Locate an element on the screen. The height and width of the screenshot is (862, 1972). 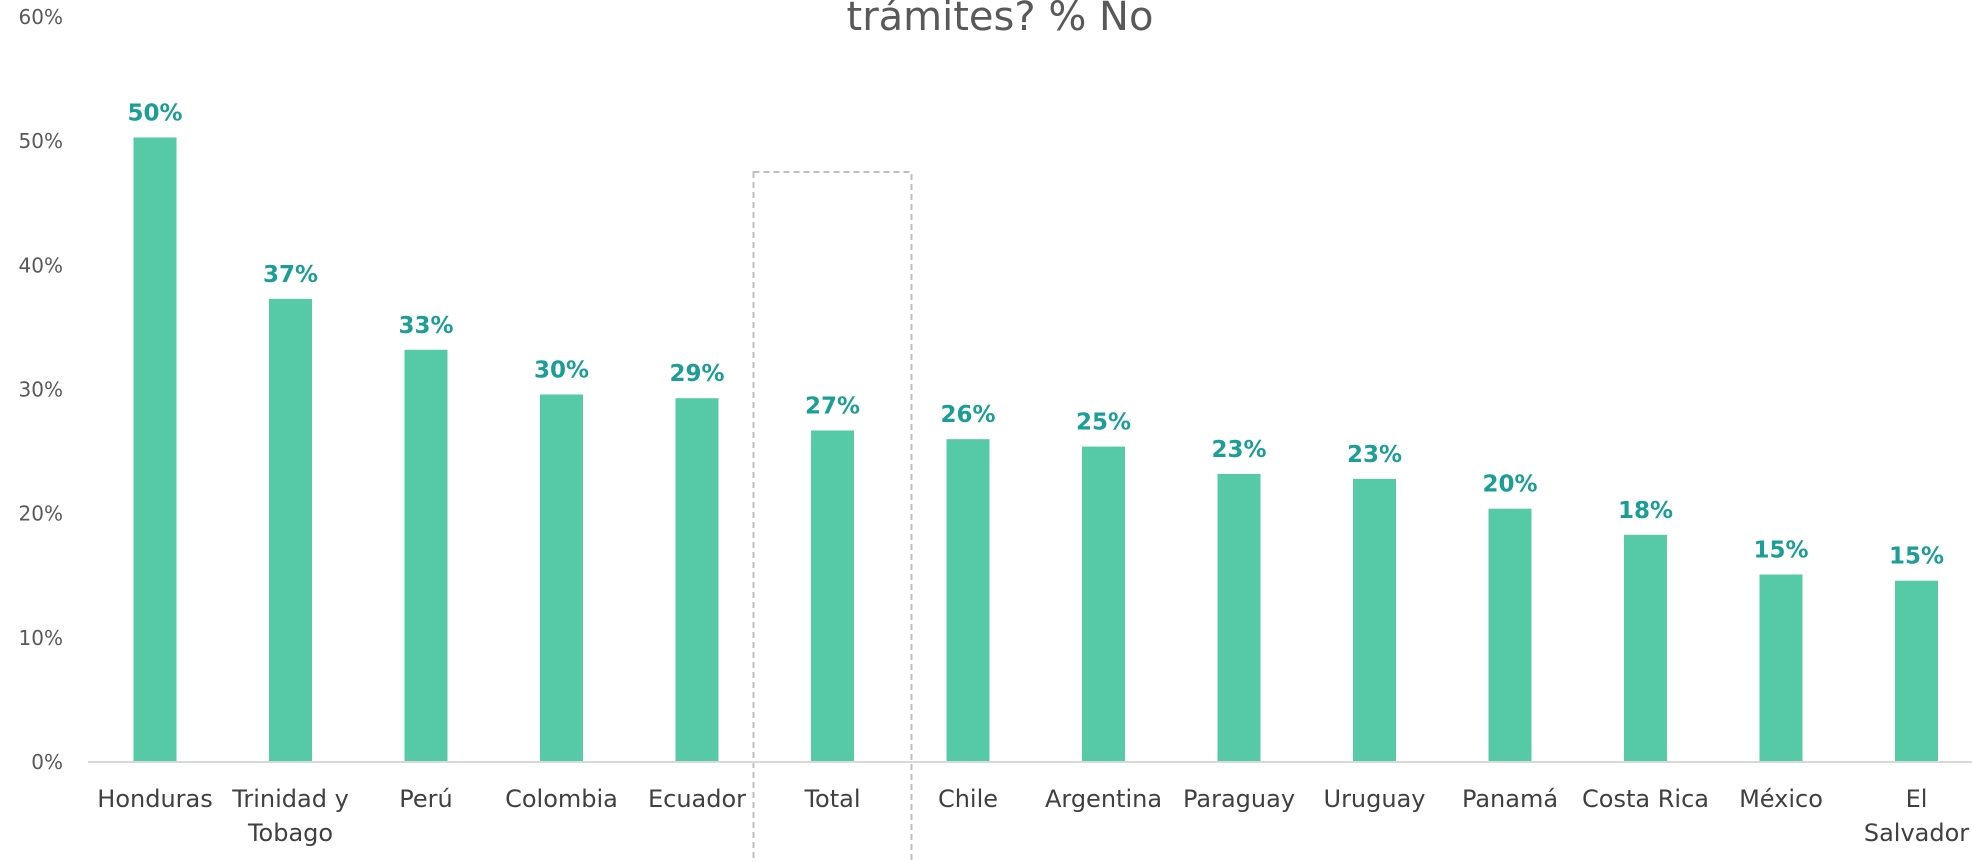
x-tick-label: Total is located at coordinates (831, 799).